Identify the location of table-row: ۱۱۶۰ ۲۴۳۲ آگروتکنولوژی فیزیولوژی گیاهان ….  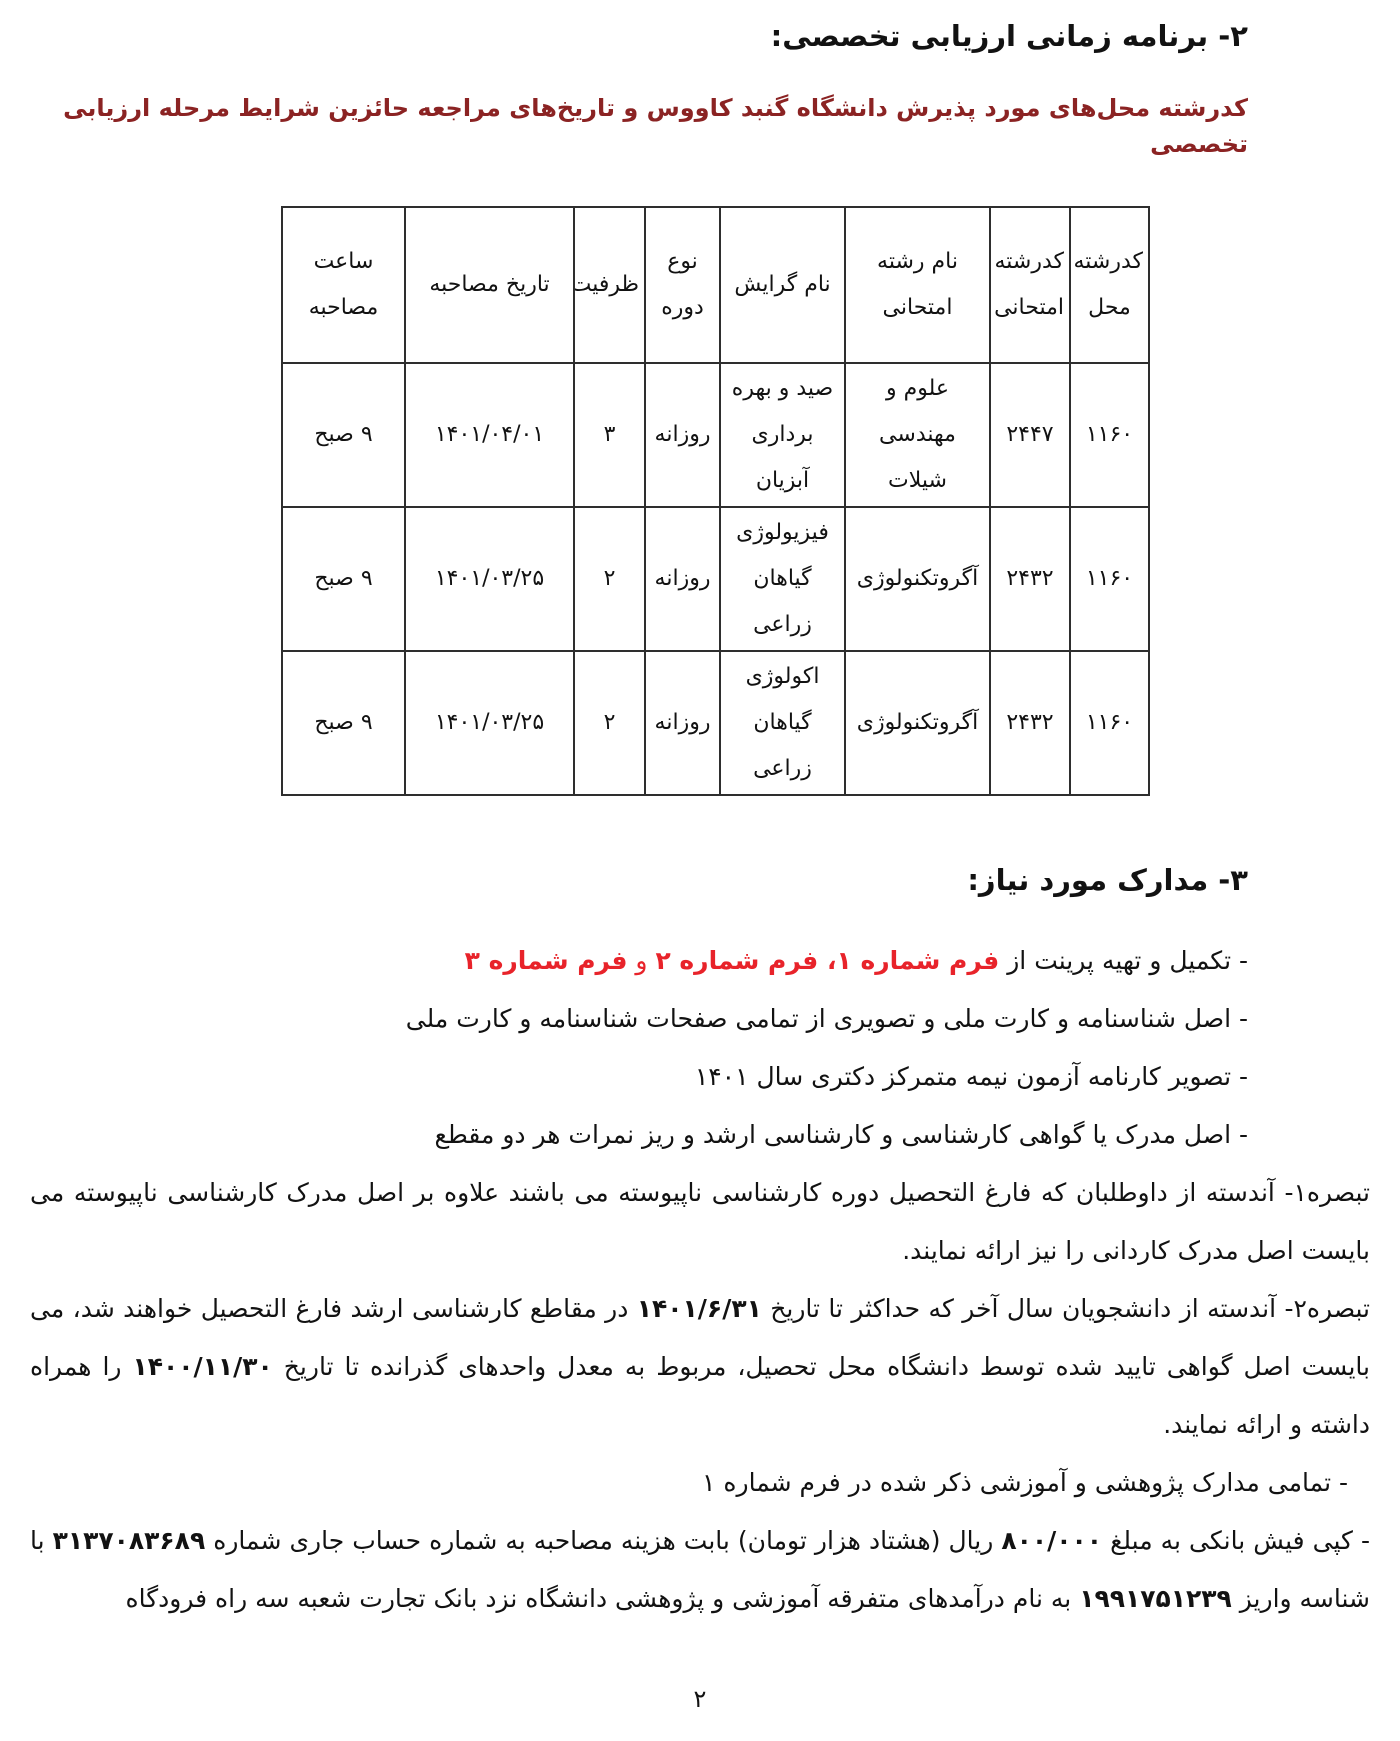
(715, 579).